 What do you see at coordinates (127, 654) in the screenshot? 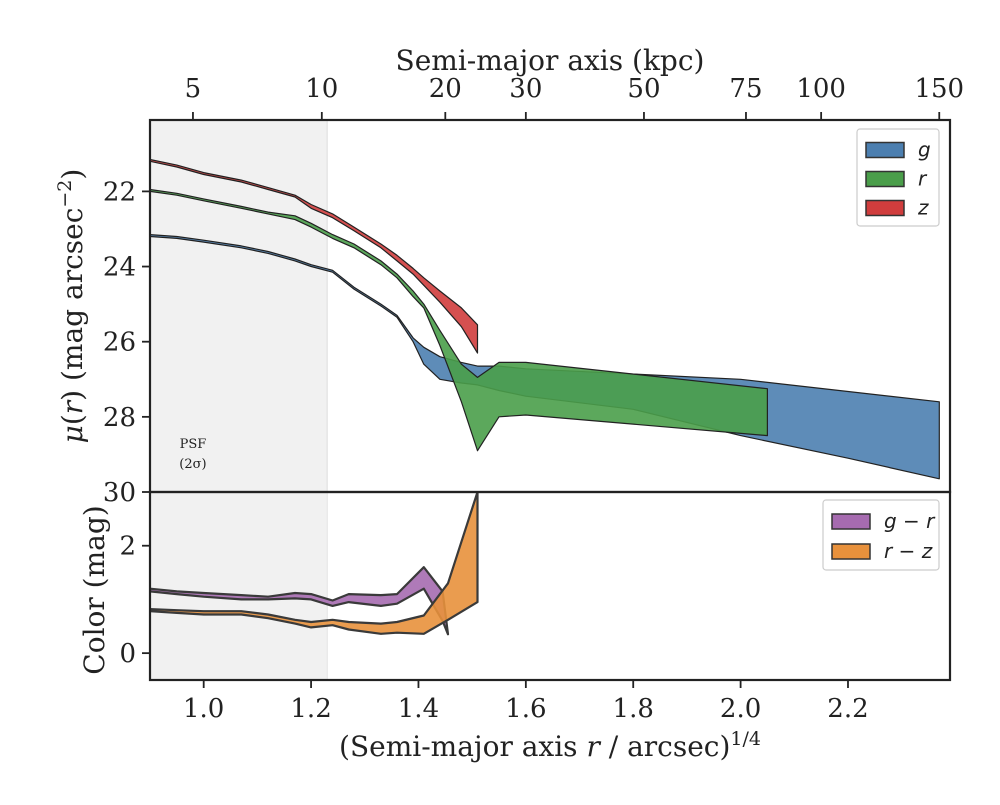
I see `color-y-tick-label-0: 0` at bounding box center [127, 654].